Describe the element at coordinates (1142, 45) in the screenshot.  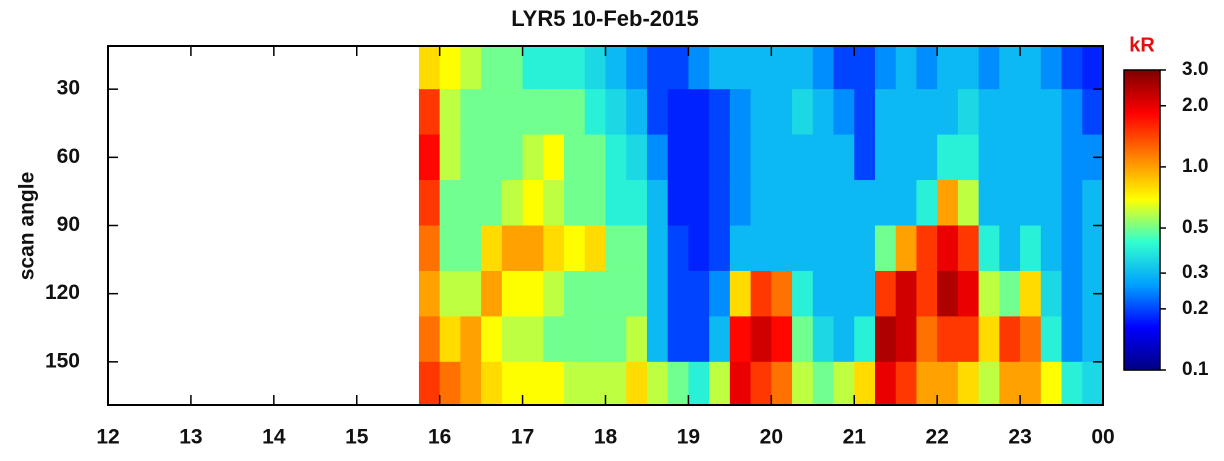
I see `colorbar-label: kR` at that location.